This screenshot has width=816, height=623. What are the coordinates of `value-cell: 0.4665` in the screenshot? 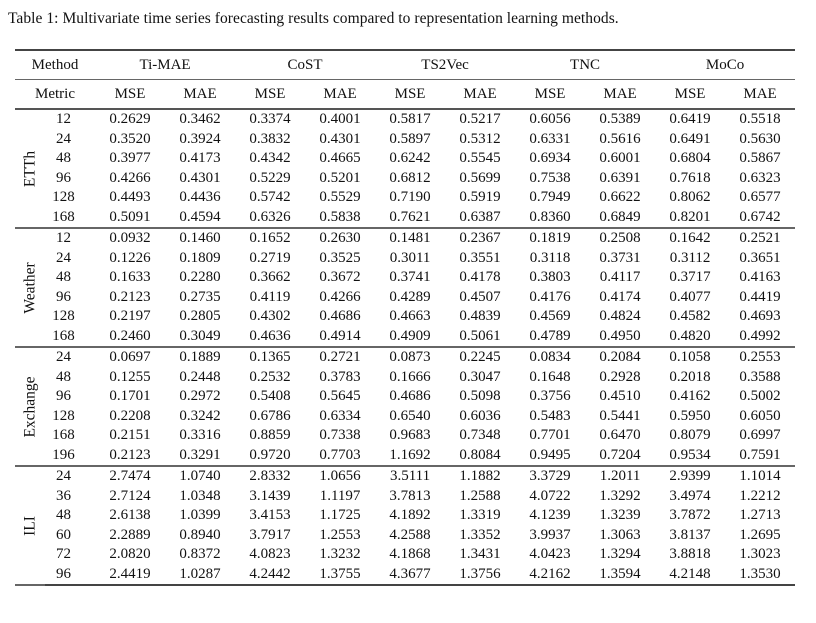 It's located at (340, 158).